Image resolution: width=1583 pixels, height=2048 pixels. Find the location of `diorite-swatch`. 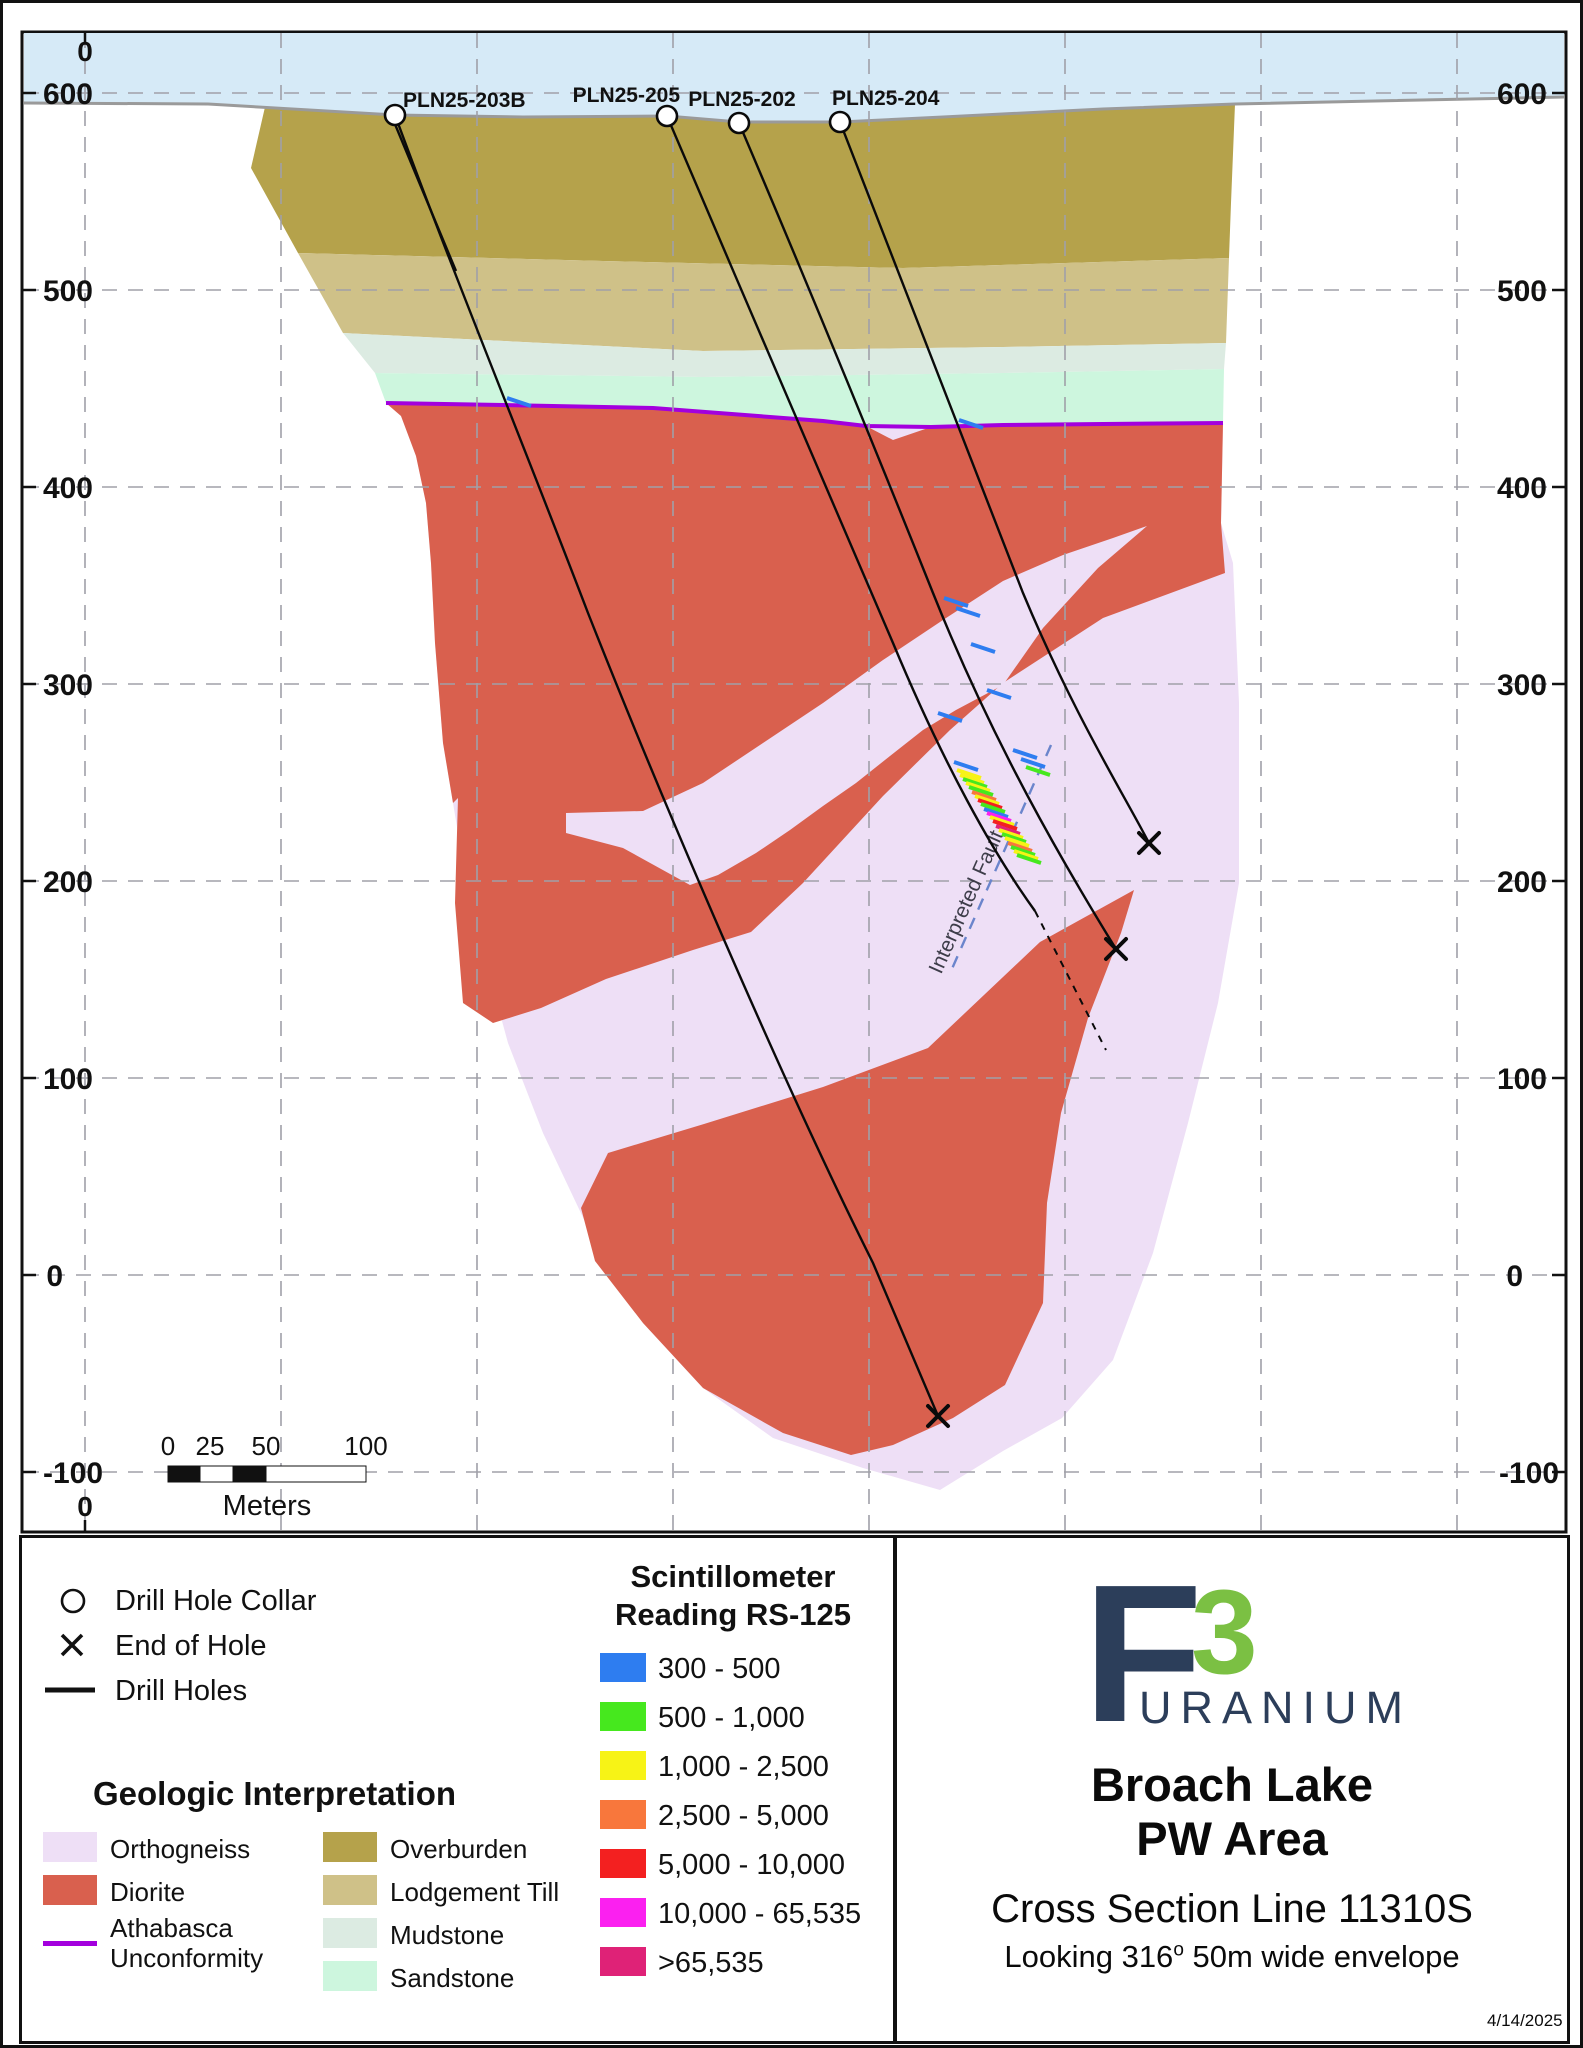

diorite-swatch is located at coordinates (70, 1890).